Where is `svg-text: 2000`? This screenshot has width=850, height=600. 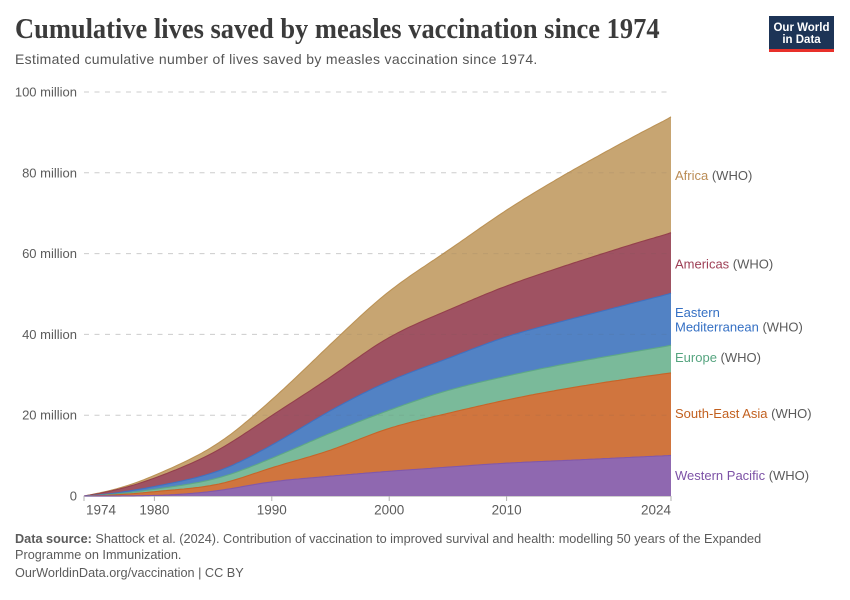
svg-text: 2000 is located at coordinates (389, 510).